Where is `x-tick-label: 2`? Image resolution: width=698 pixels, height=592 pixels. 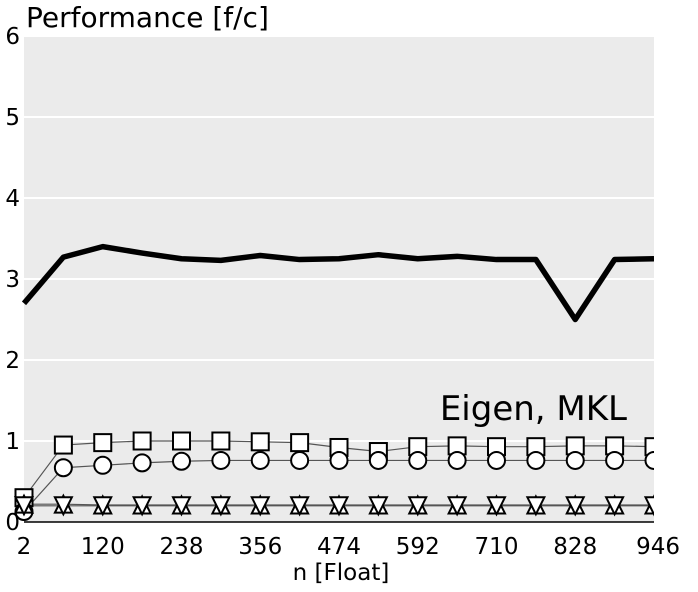 x-tick-label: 2 is located at coordinates (24, 547).